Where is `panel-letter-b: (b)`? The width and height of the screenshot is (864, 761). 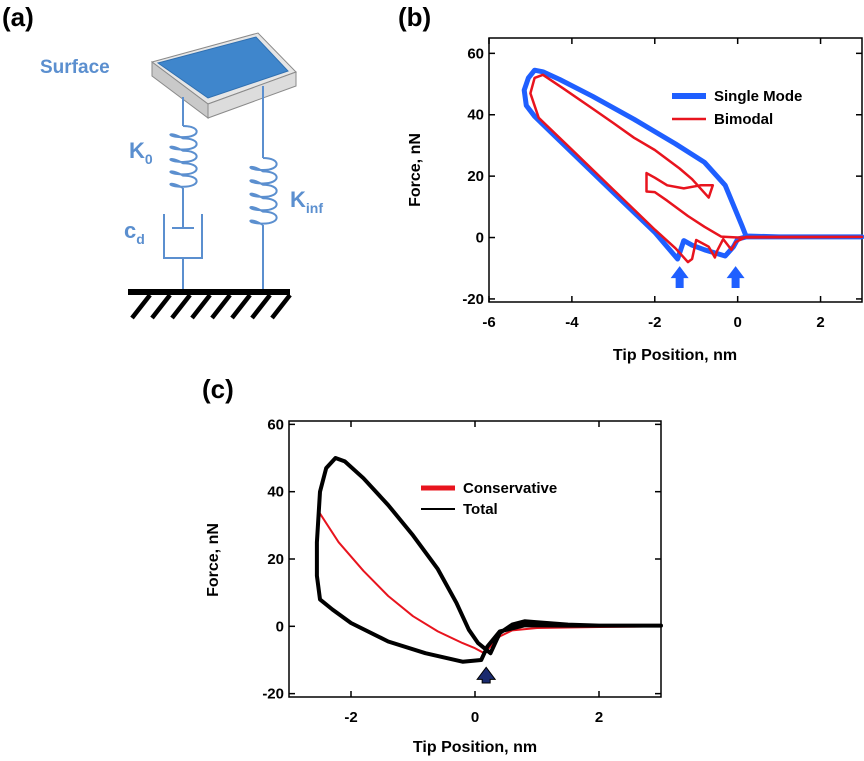 panel-letter-b: (b) is located at coordinates (414, 17).